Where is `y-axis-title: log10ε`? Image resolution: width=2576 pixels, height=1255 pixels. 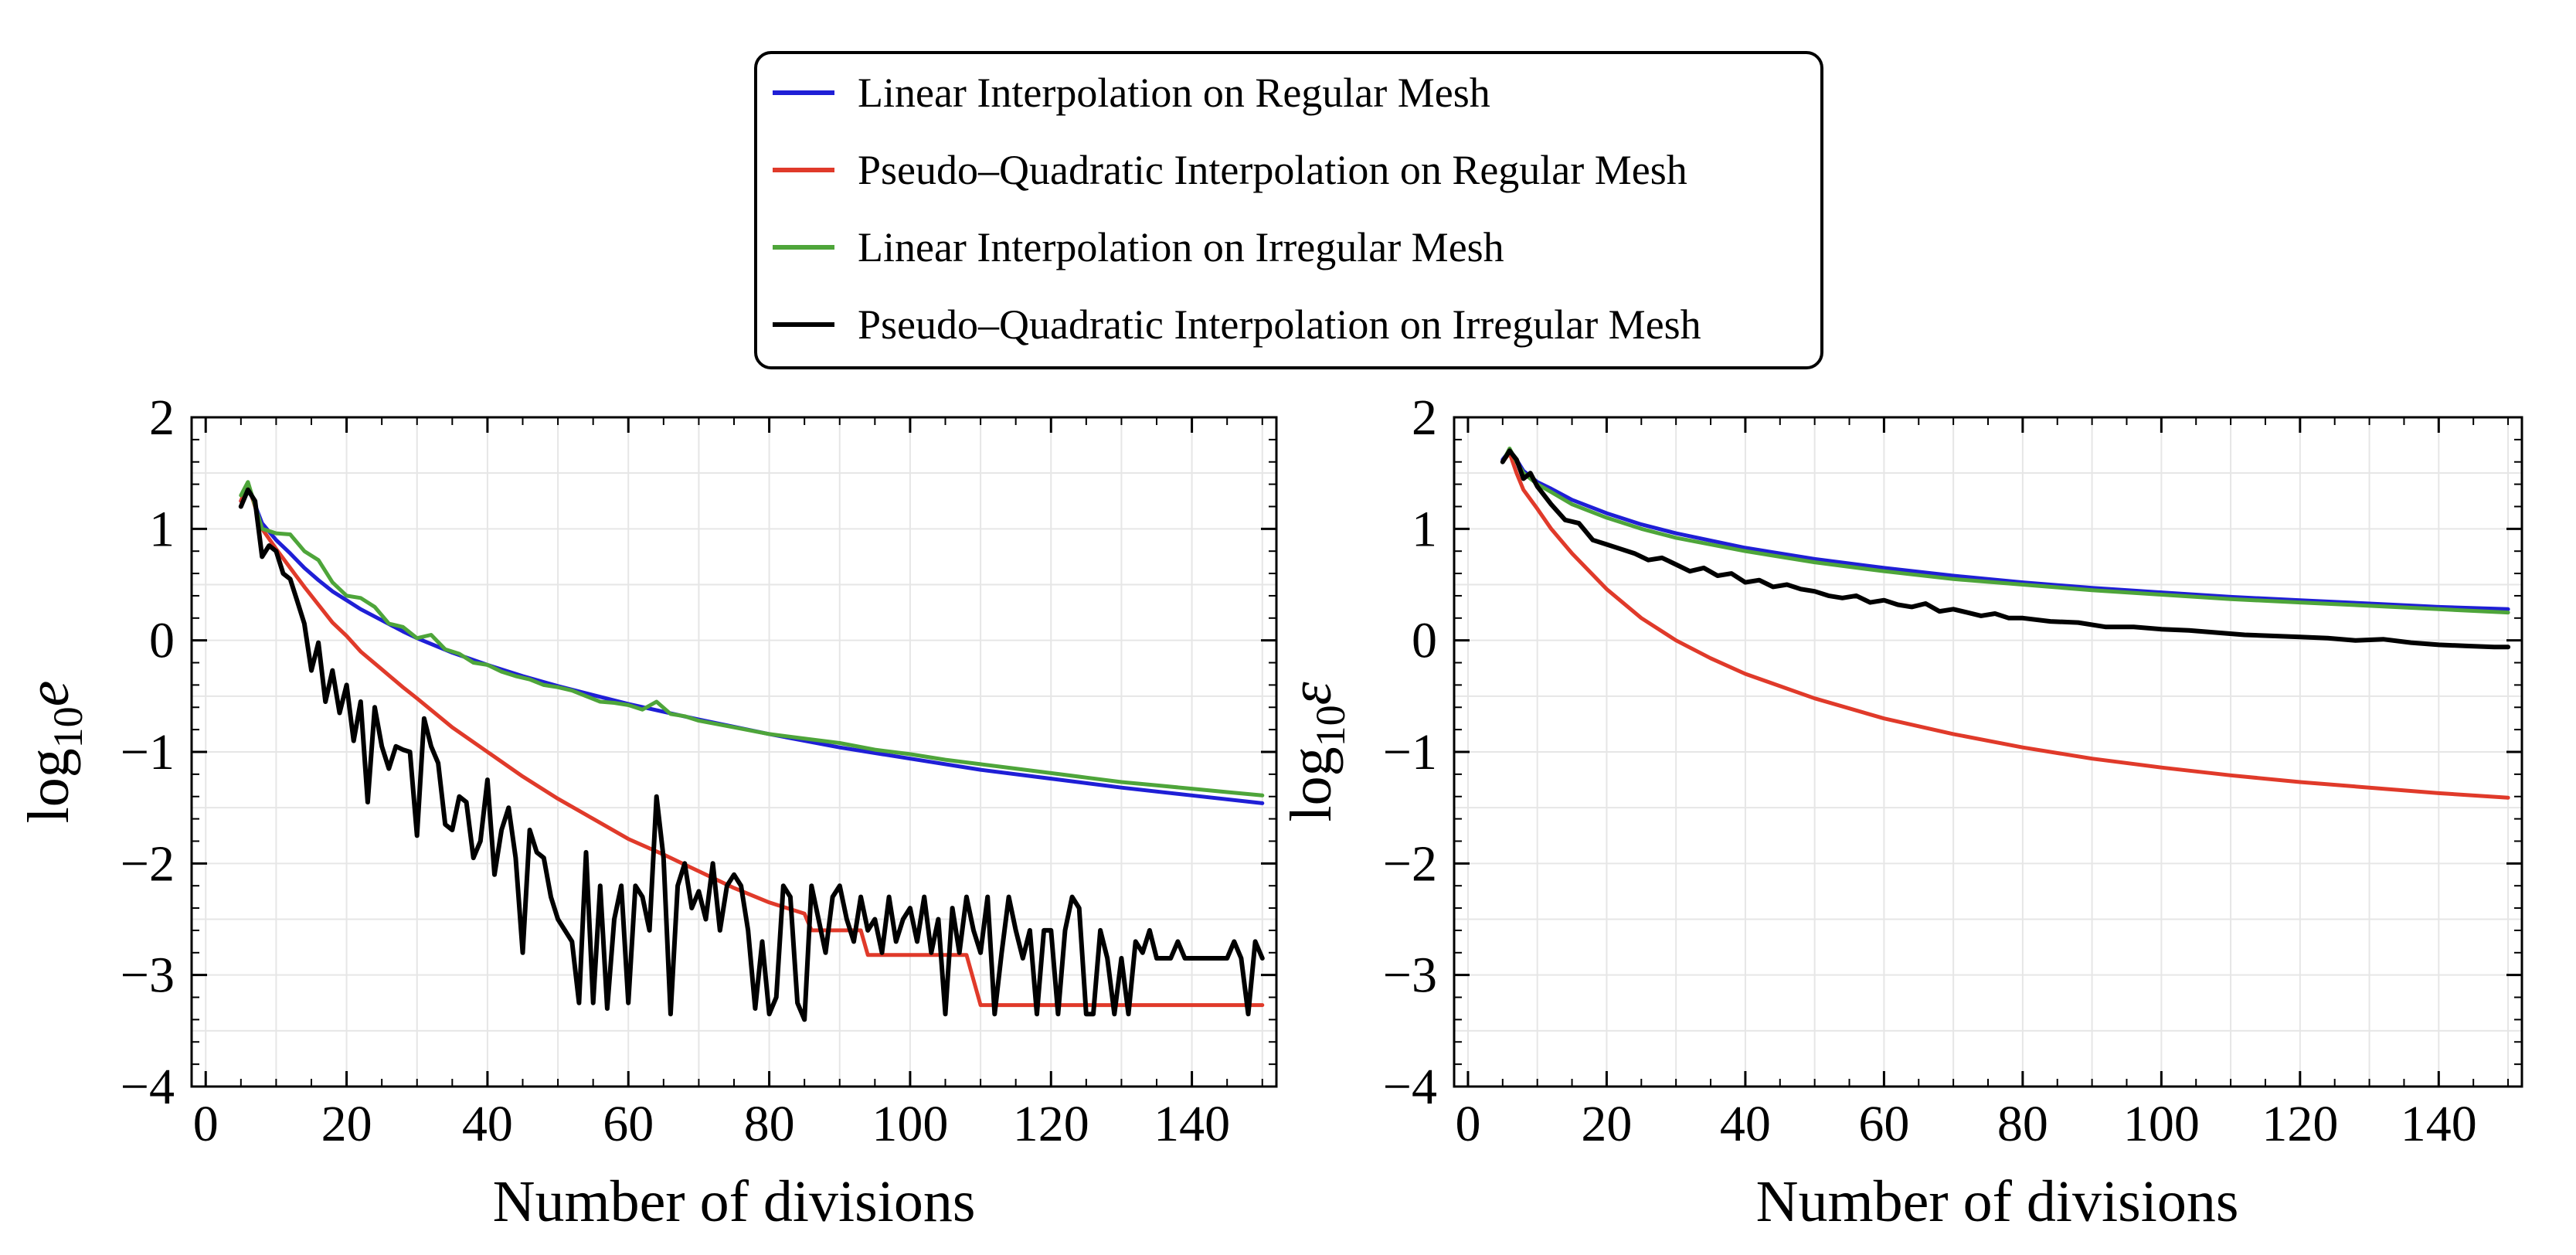 y-axis-title: log10ε is located at coordinates (1316, 752).